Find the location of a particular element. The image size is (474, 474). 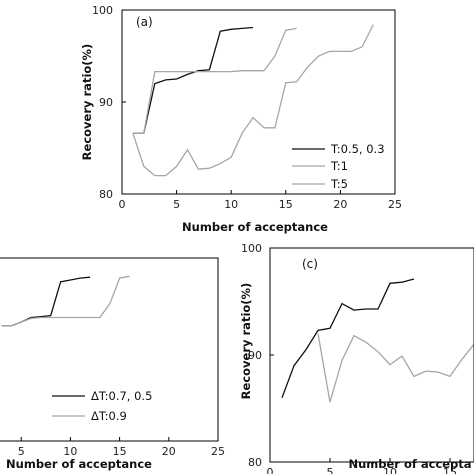

legend-label-2: T:1 is located at coordinates (339, 166).